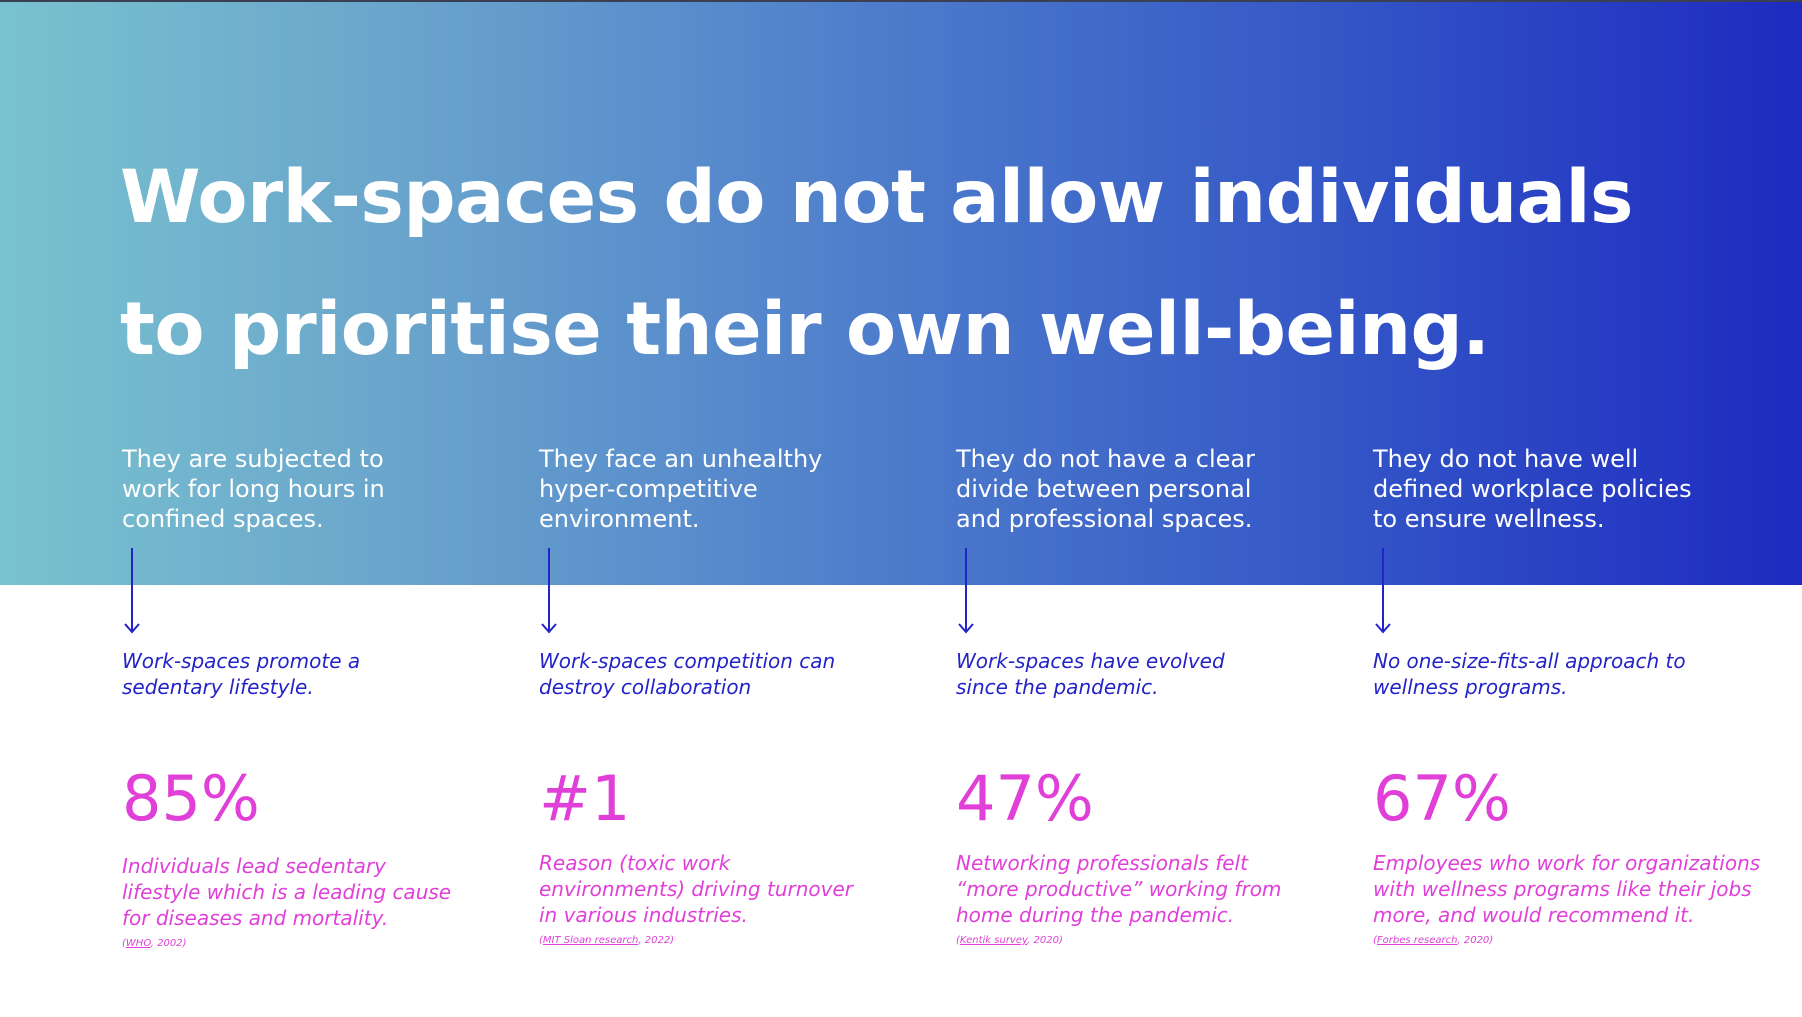  What do you see at coordinates (643, 915) in the screenshot?
I see `stat-desc-line: in various industries.` at bounding box center [643, 915].